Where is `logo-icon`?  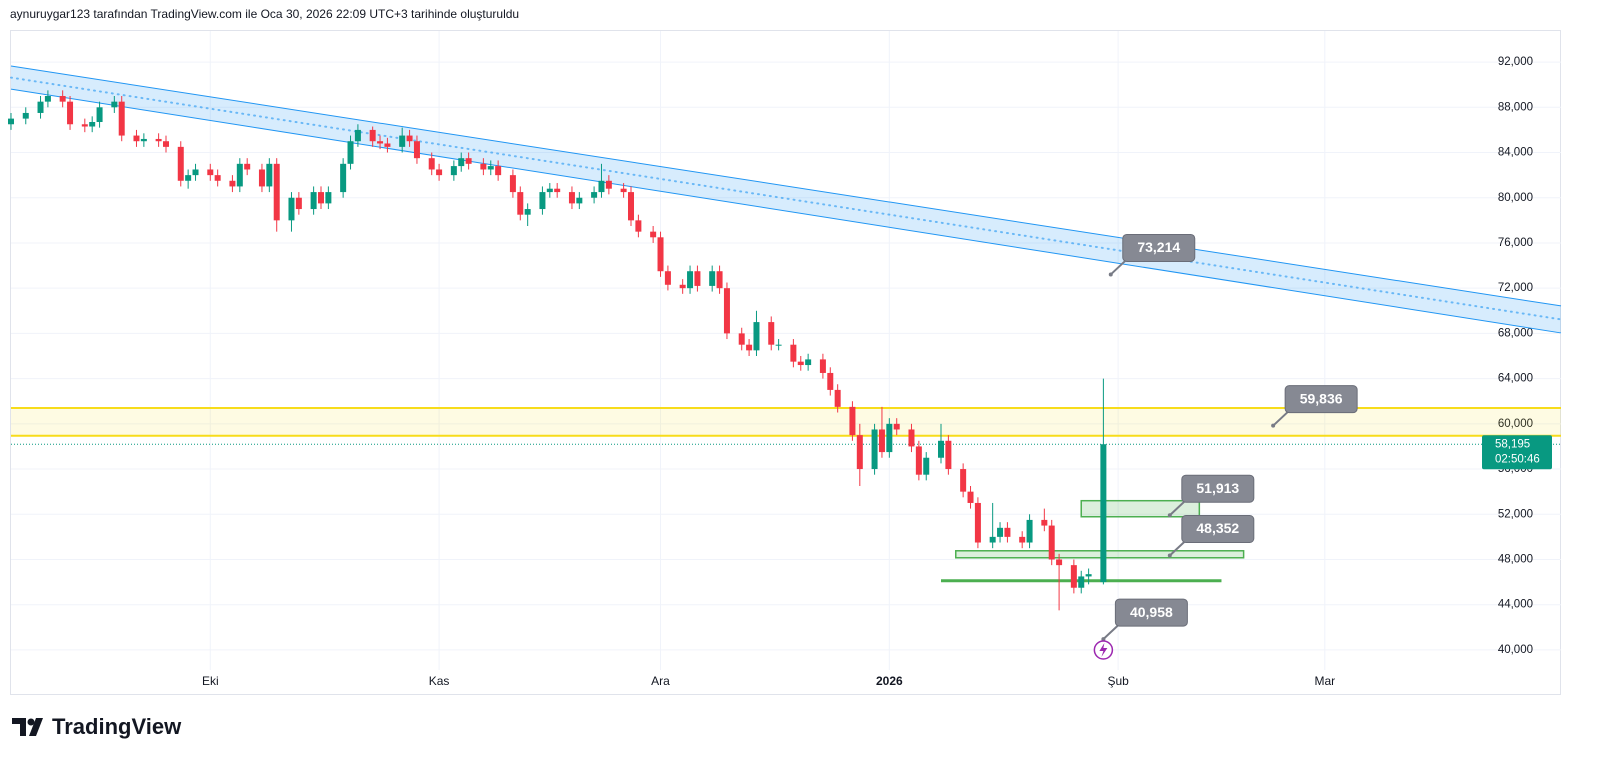 logo-icon is located at coordinates (27, 727).